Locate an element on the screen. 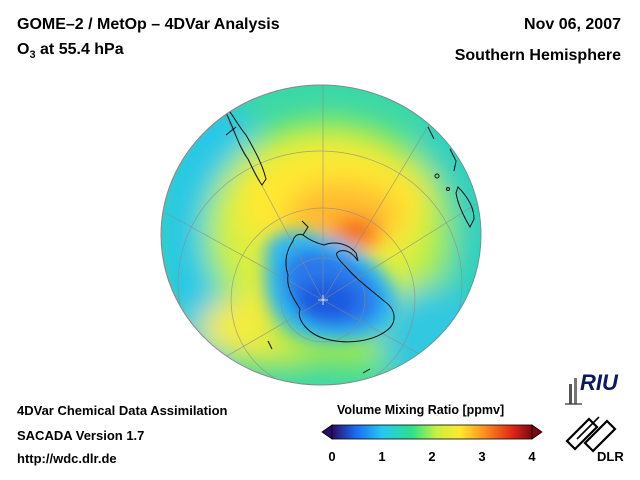 The height and width of the screenshot is (480, 640). footer-line-1: 4DVar Chemical Data Assimilation is located at coordinates (122, 410).